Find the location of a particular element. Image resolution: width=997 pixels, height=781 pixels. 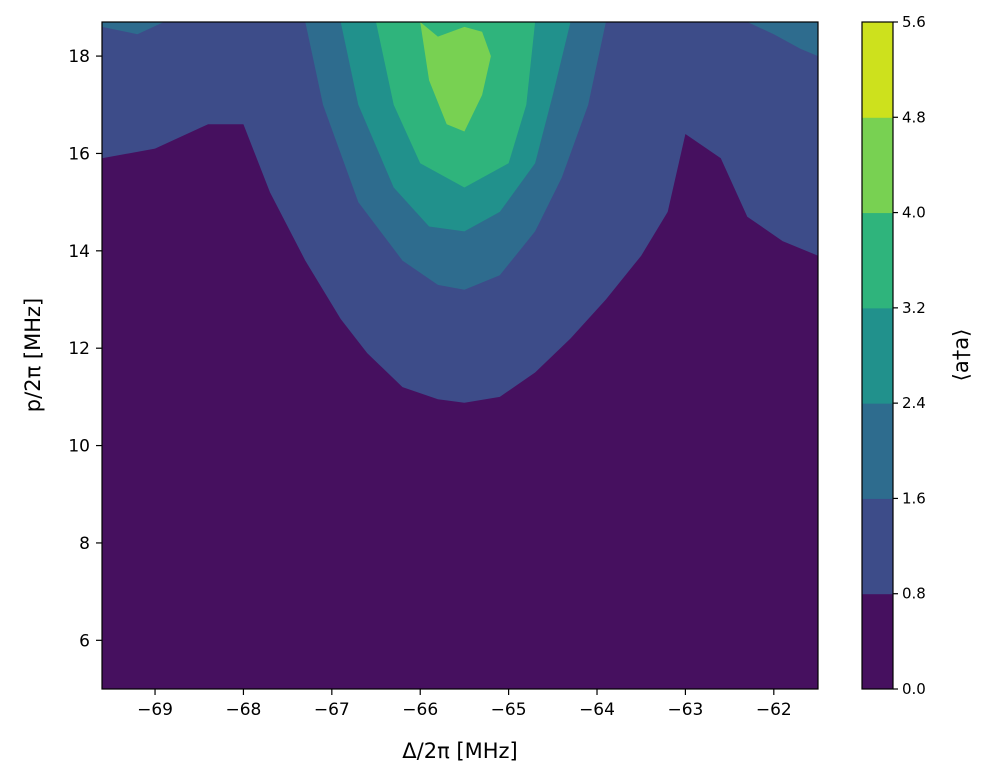

colorbar-tick-label: 2.4 is located at coordinates (914, 403).